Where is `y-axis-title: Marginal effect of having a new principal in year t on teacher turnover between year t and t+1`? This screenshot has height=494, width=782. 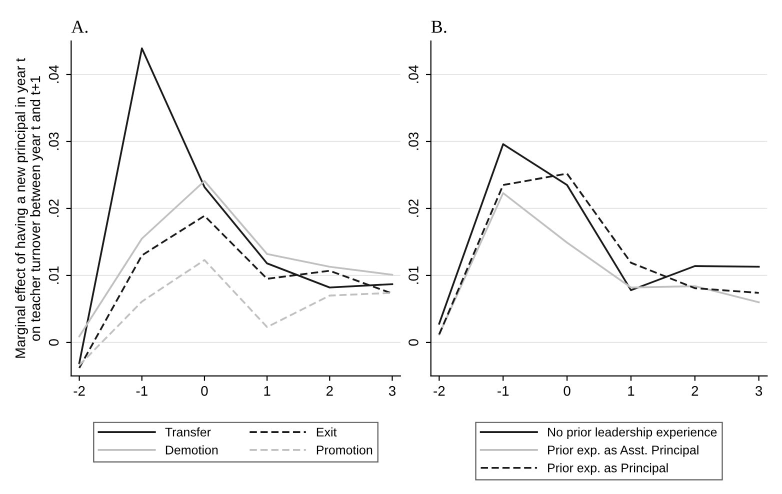 y-axis-title: Marginal effect of having a new principal in year t on teacher turnover between year t and t+1 is located at coordinates (29, 208).